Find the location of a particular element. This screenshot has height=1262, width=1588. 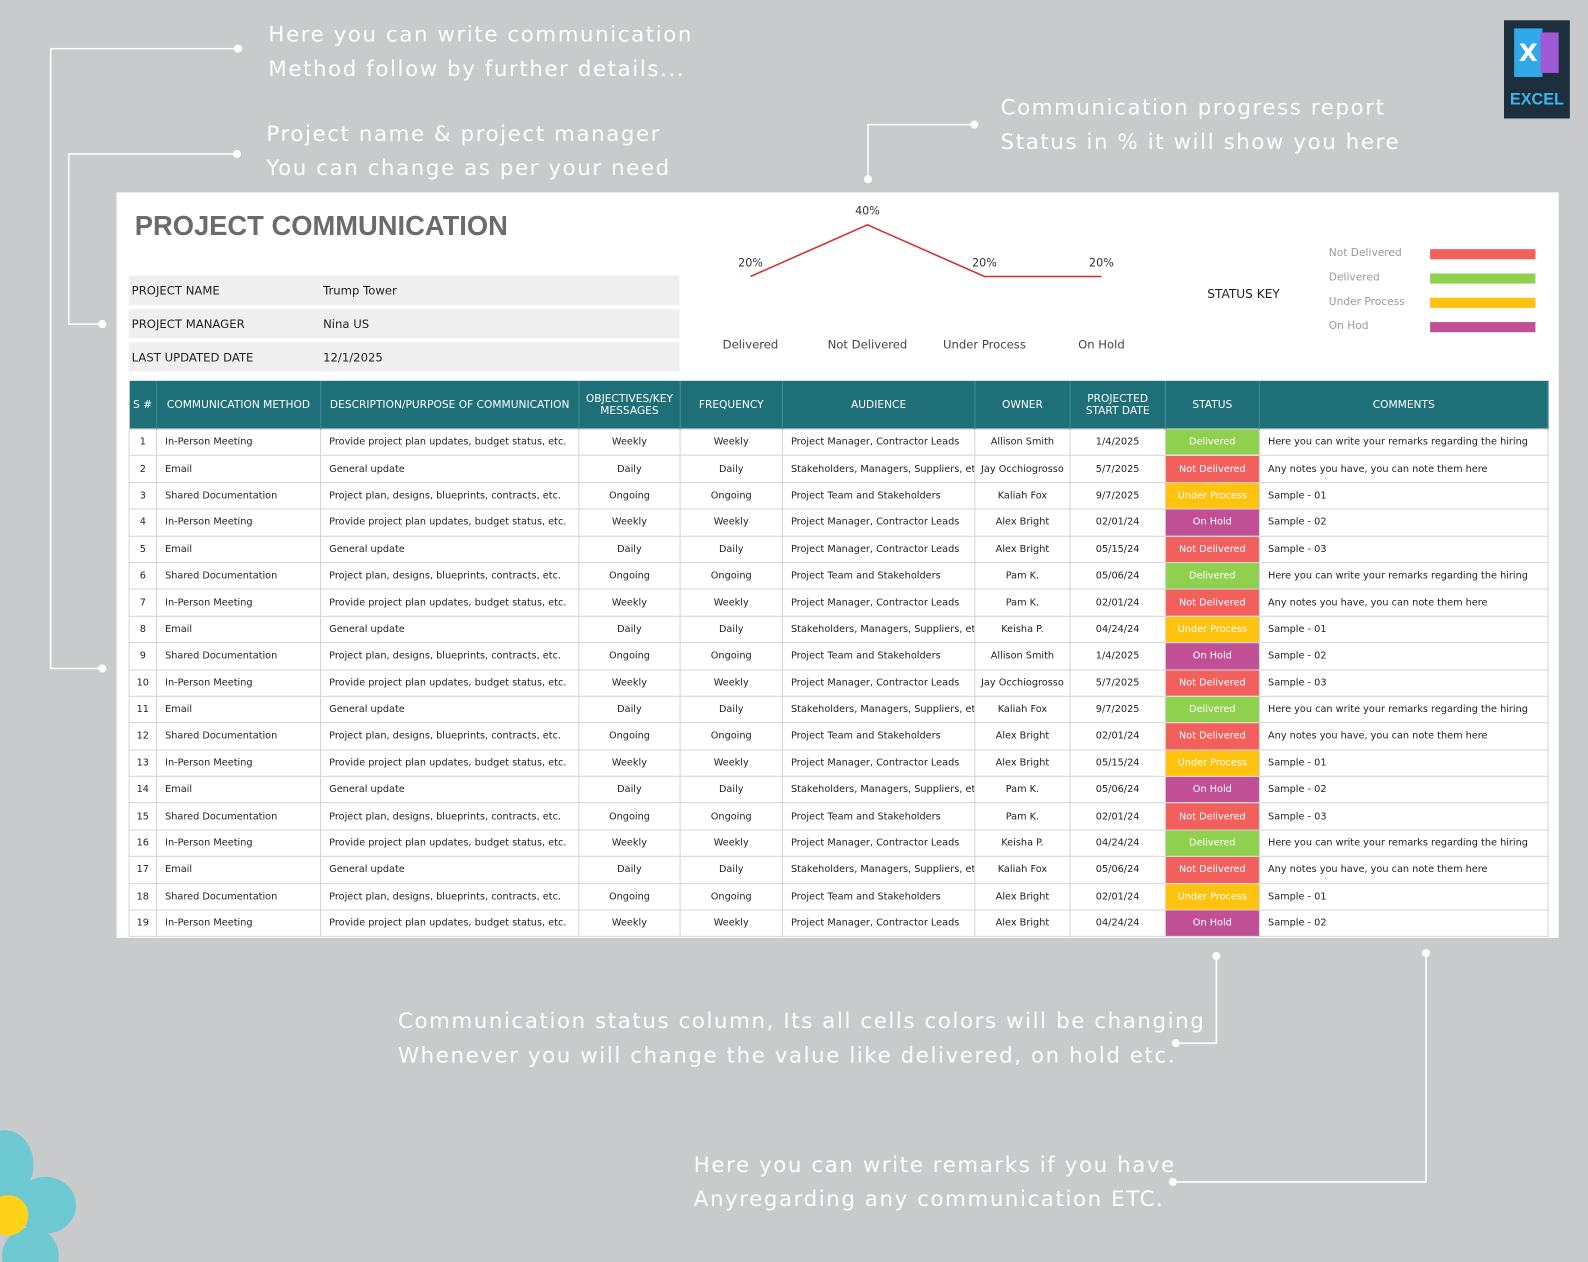

table-cell: 7 is located at coordinates (142, 602).